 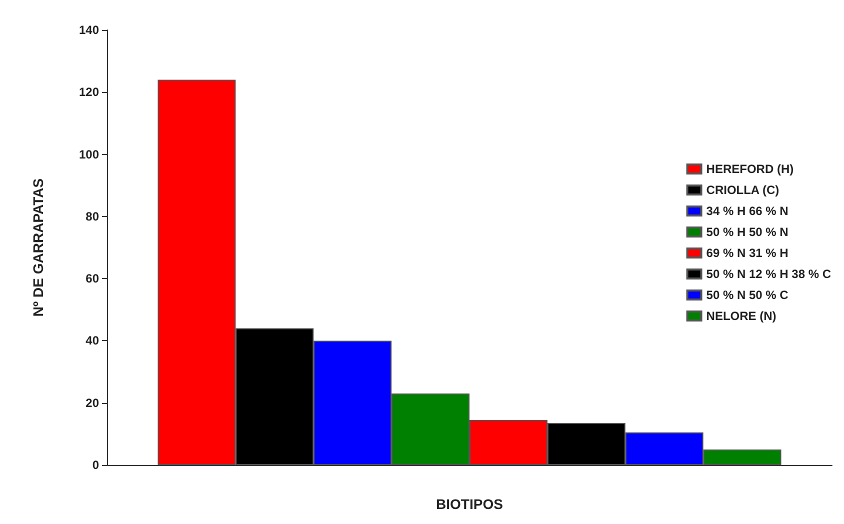 I want to click on legend-label: HEREFORD (H), so click(x=750, y=169).